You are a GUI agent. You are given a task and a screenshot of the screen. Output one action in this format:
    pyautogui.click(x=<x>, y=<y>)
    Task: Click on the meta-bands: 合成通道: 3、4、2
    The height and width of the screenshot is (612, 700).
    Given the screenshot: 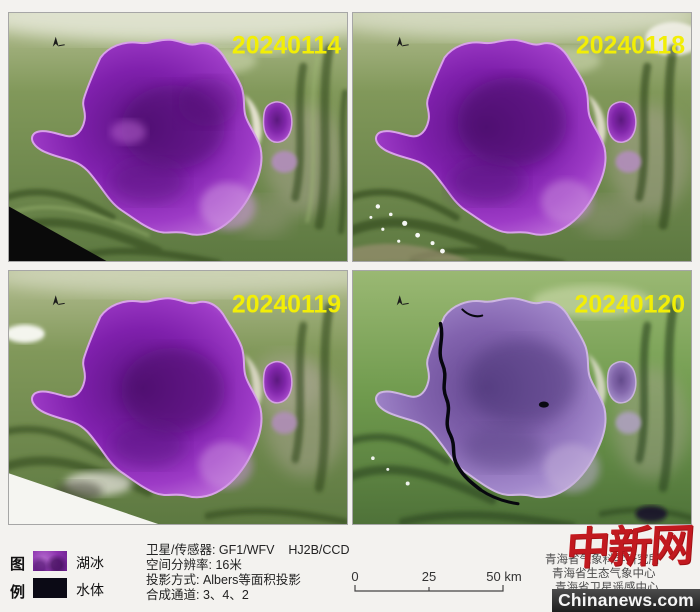 What is the action you would take?
    pyautogui.click(x=197, y=595)
    